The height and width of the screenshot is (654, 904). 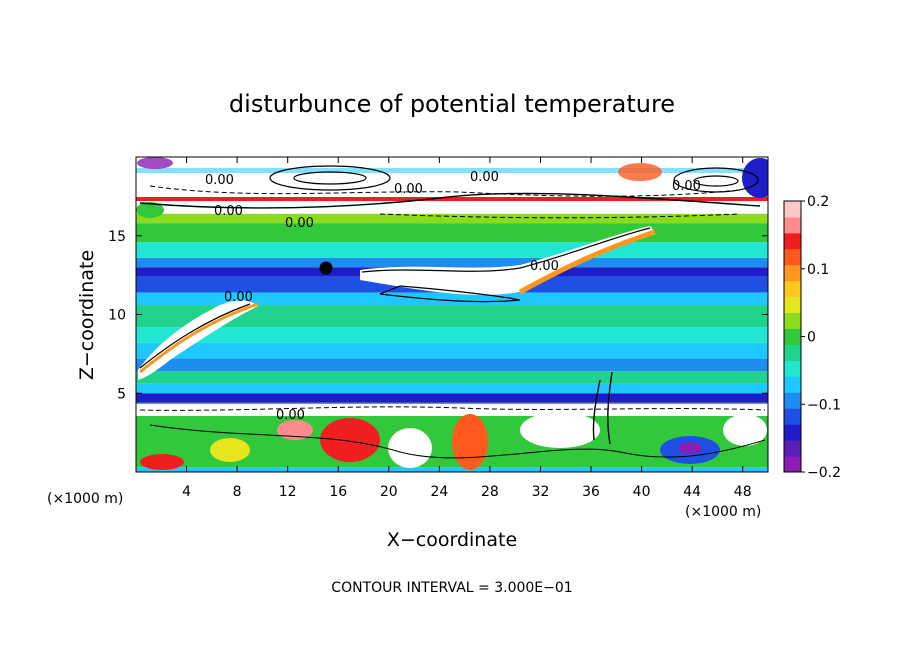 What do you see at coordinates (121, 394) in the screenshot?
I see `y-tick-label: 5` at bounding box center [121, 394].